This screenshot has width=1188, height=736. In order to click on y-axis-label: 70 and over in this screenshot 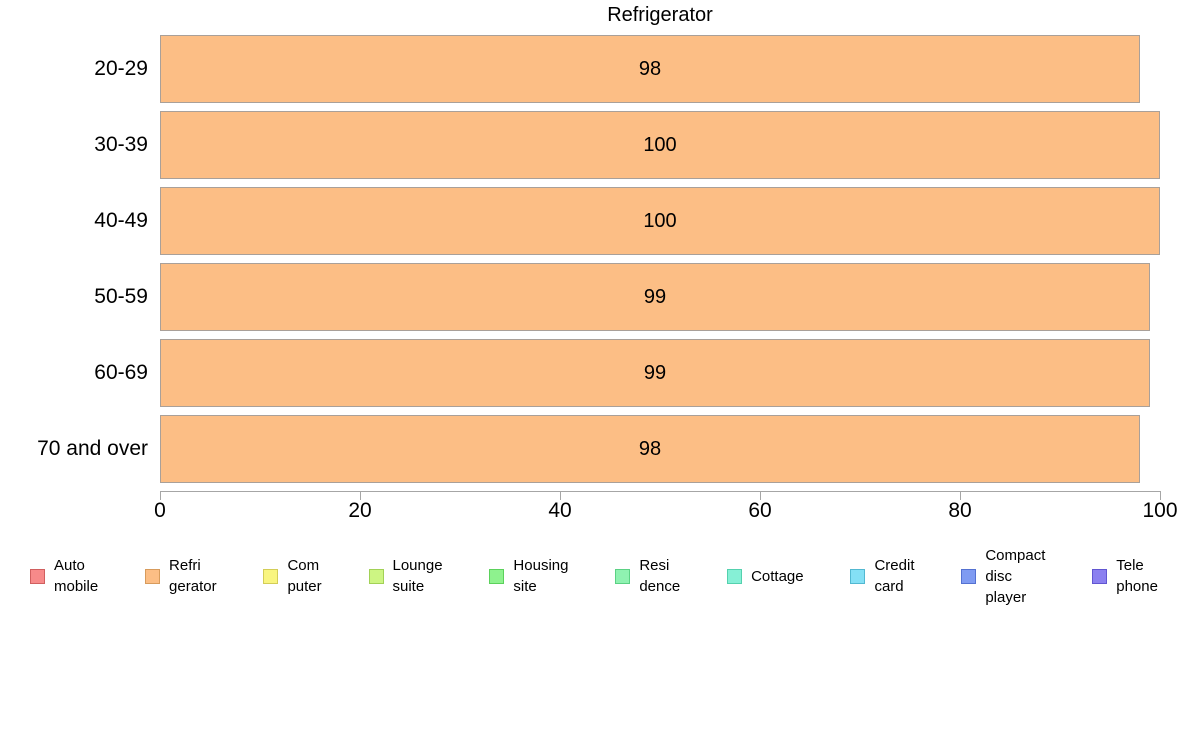, I will do `click(92, 448)`.